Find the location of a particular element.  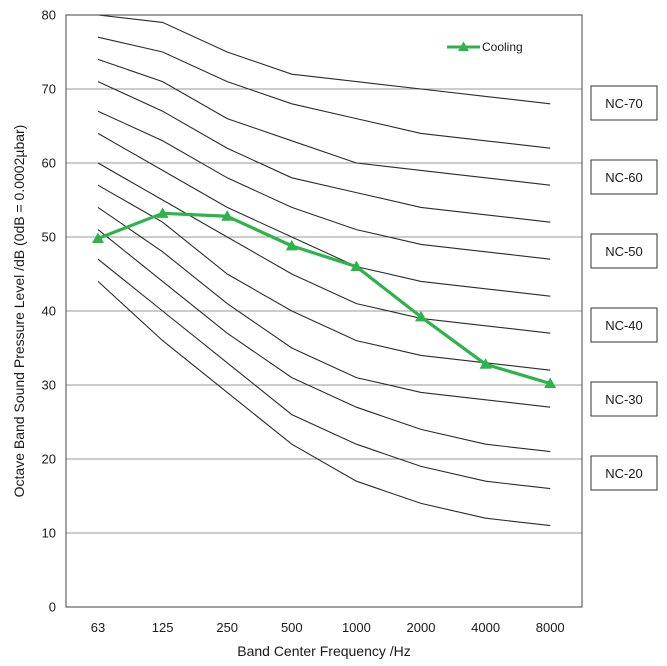

y-tick-label: 70 is located at coordinates (49, 89).